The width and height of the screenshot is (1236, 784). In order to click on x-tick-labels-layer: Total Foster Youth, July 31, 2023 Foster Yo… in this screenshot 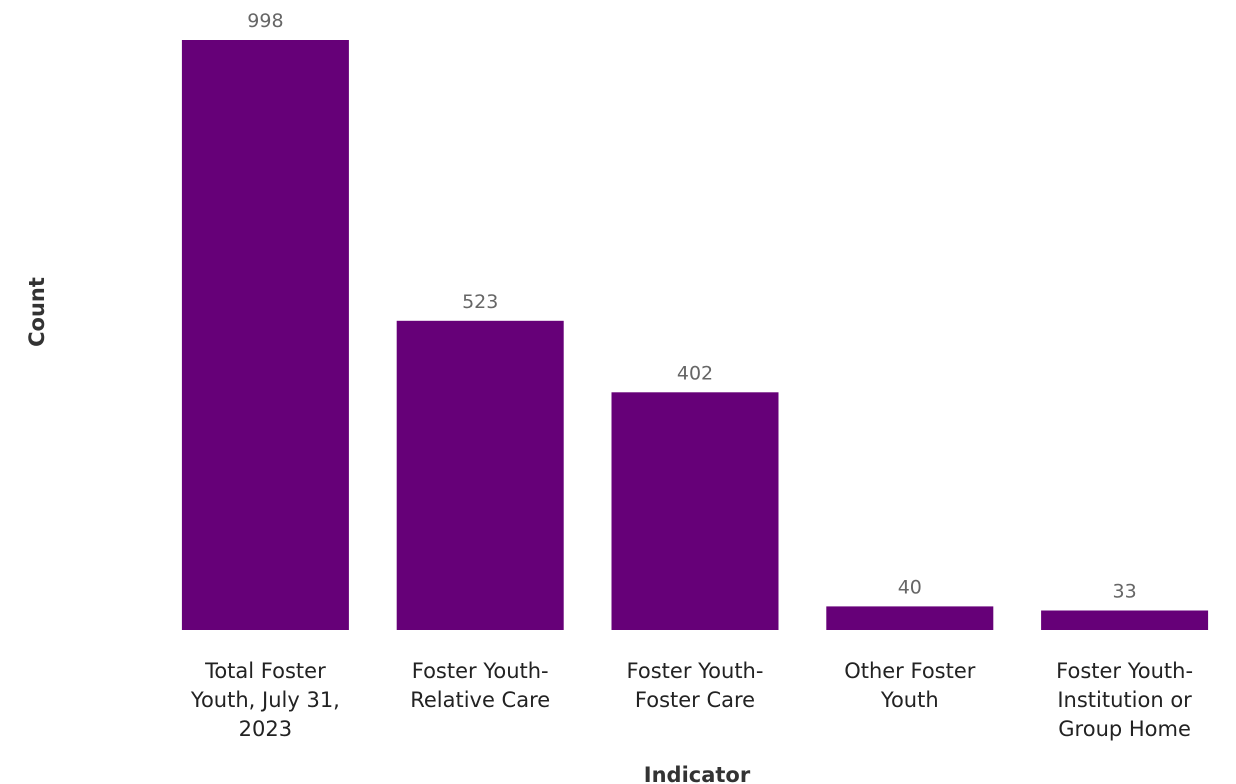, I will do `click(691, 700)`.